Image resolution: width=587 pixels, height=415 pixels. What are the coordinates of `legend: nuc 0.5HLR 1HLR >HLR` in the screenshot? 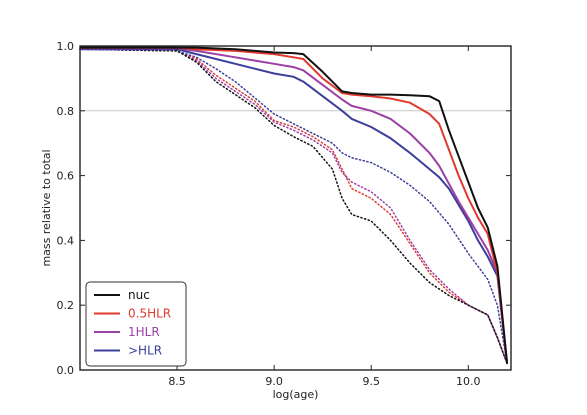 It's located at (136, 324).